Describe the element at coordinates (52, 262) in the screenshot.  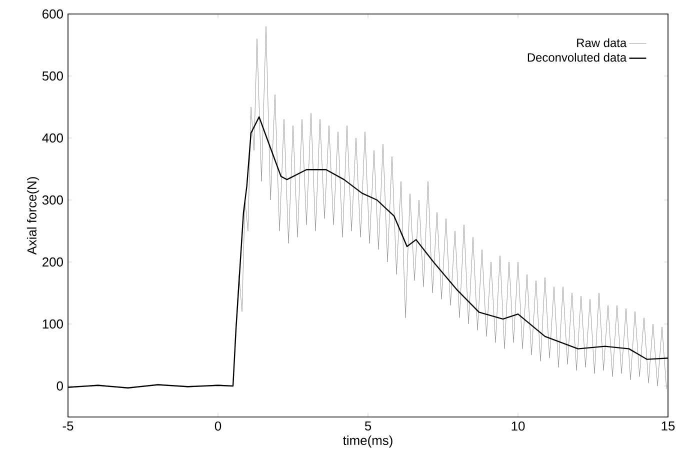
I see `y-tick-label: 200` at that location.